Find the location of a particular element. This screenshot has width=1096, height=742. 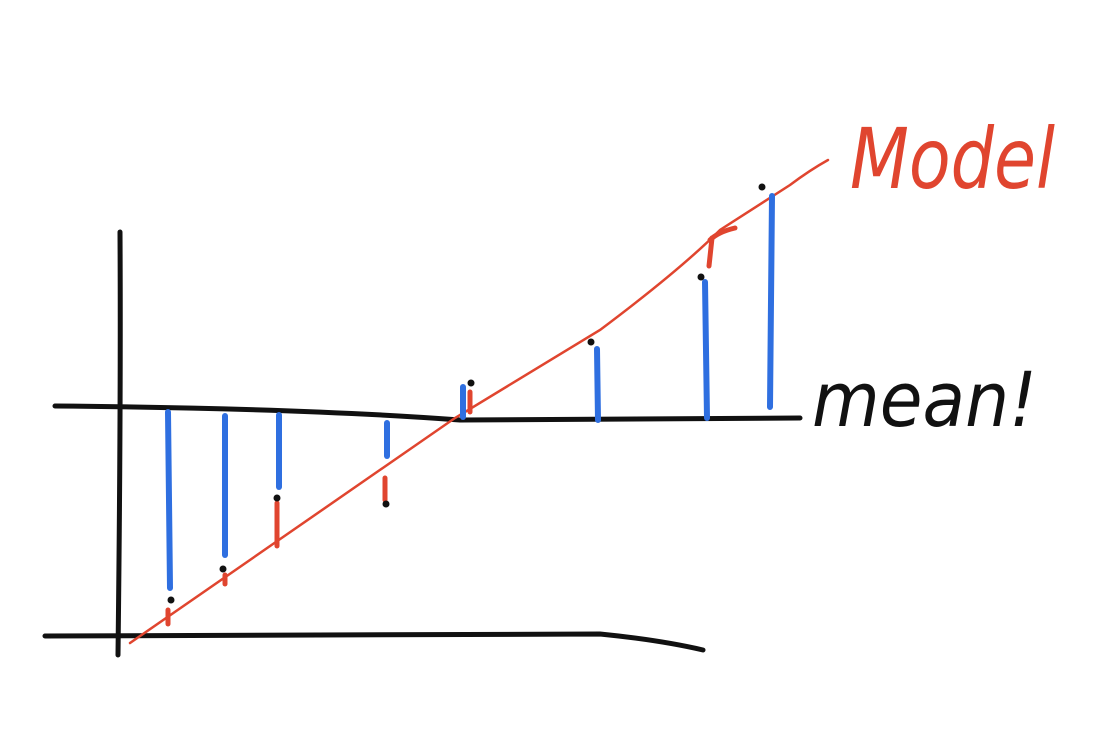

x-axis is located at coordinates (374, 642).